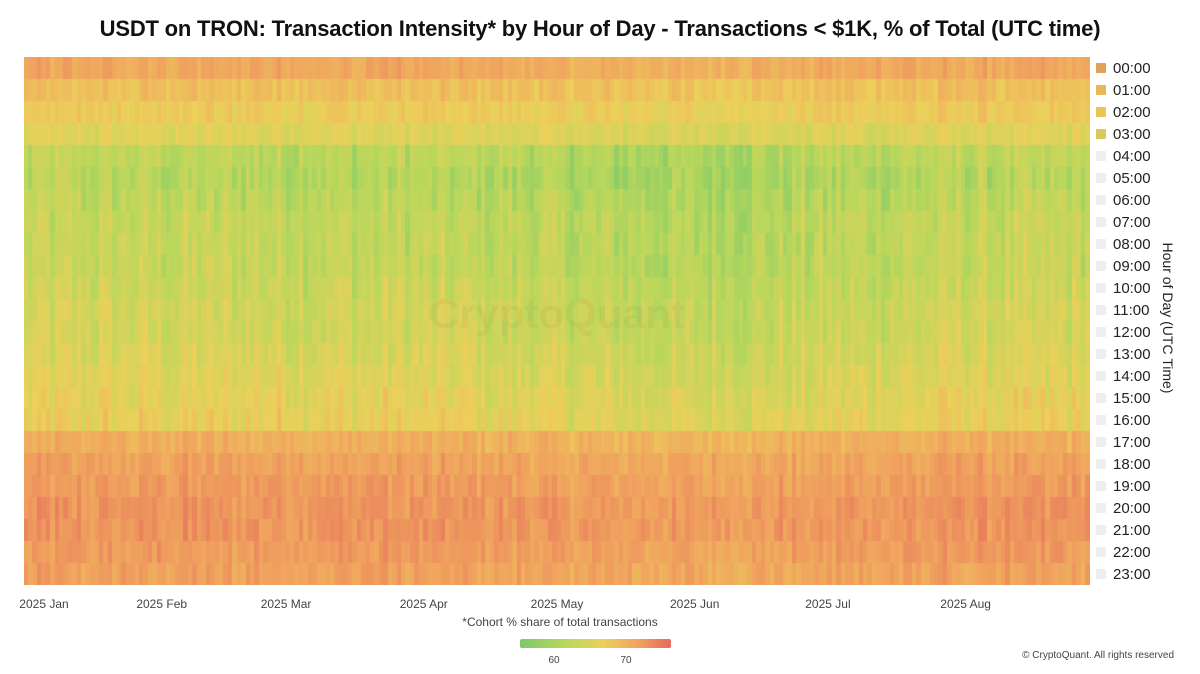 The image size is (1200, 674). I want to click on legend-label: 02:00, so click(1132, 112).